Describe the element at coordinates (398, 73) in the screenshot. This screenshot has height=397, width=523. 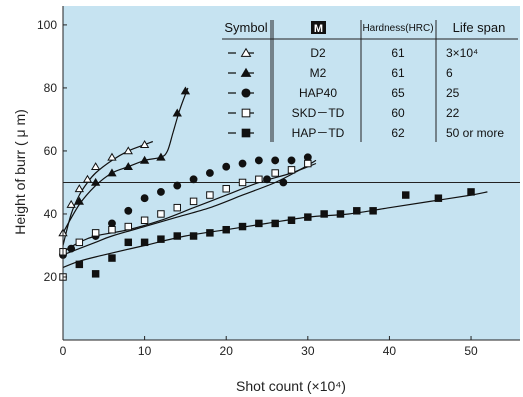
I see `legend-hardness-m2: 61` at that location.